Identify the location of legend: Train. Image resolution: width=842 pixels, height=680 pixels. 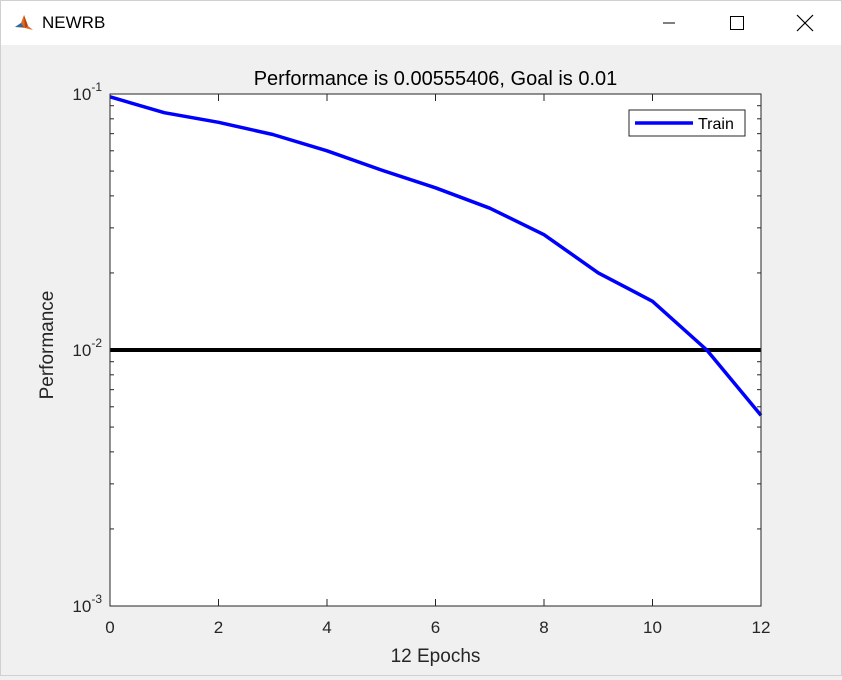
(687, 123).